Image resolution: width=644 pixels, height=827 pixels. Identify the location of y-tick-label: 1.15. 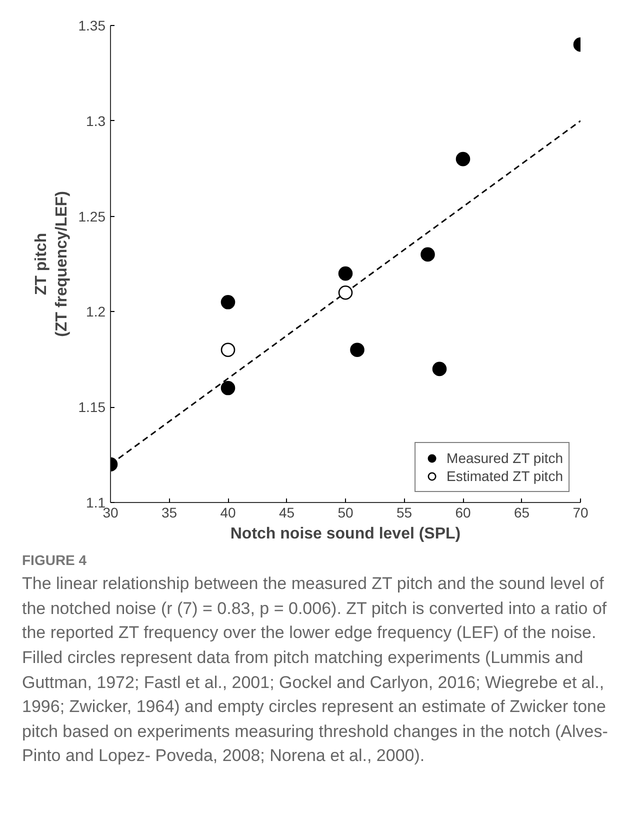
(92, 407).